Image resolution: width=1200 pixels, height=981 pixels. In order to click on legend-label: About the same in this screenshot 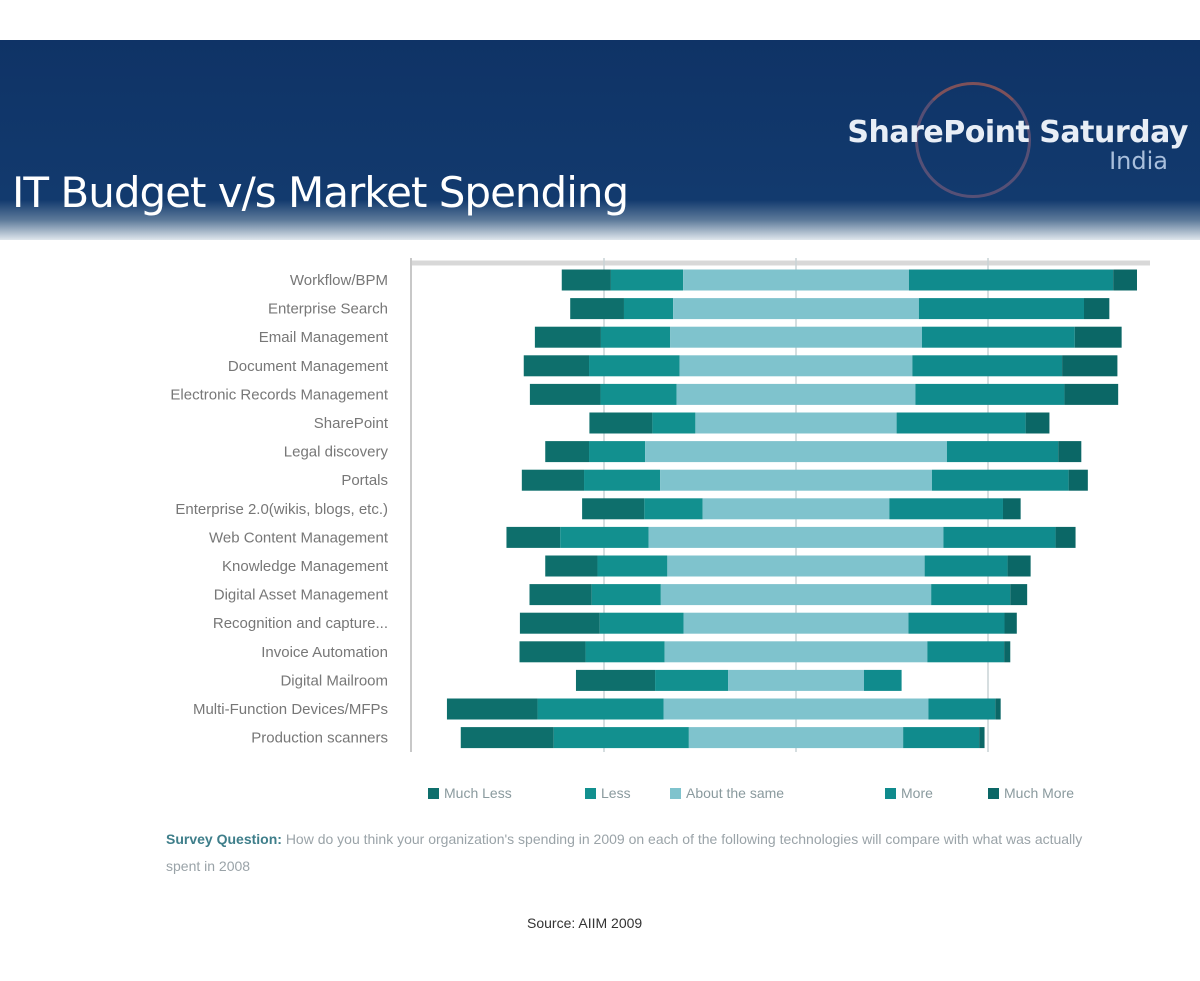, I will do `click(735, 793)`.